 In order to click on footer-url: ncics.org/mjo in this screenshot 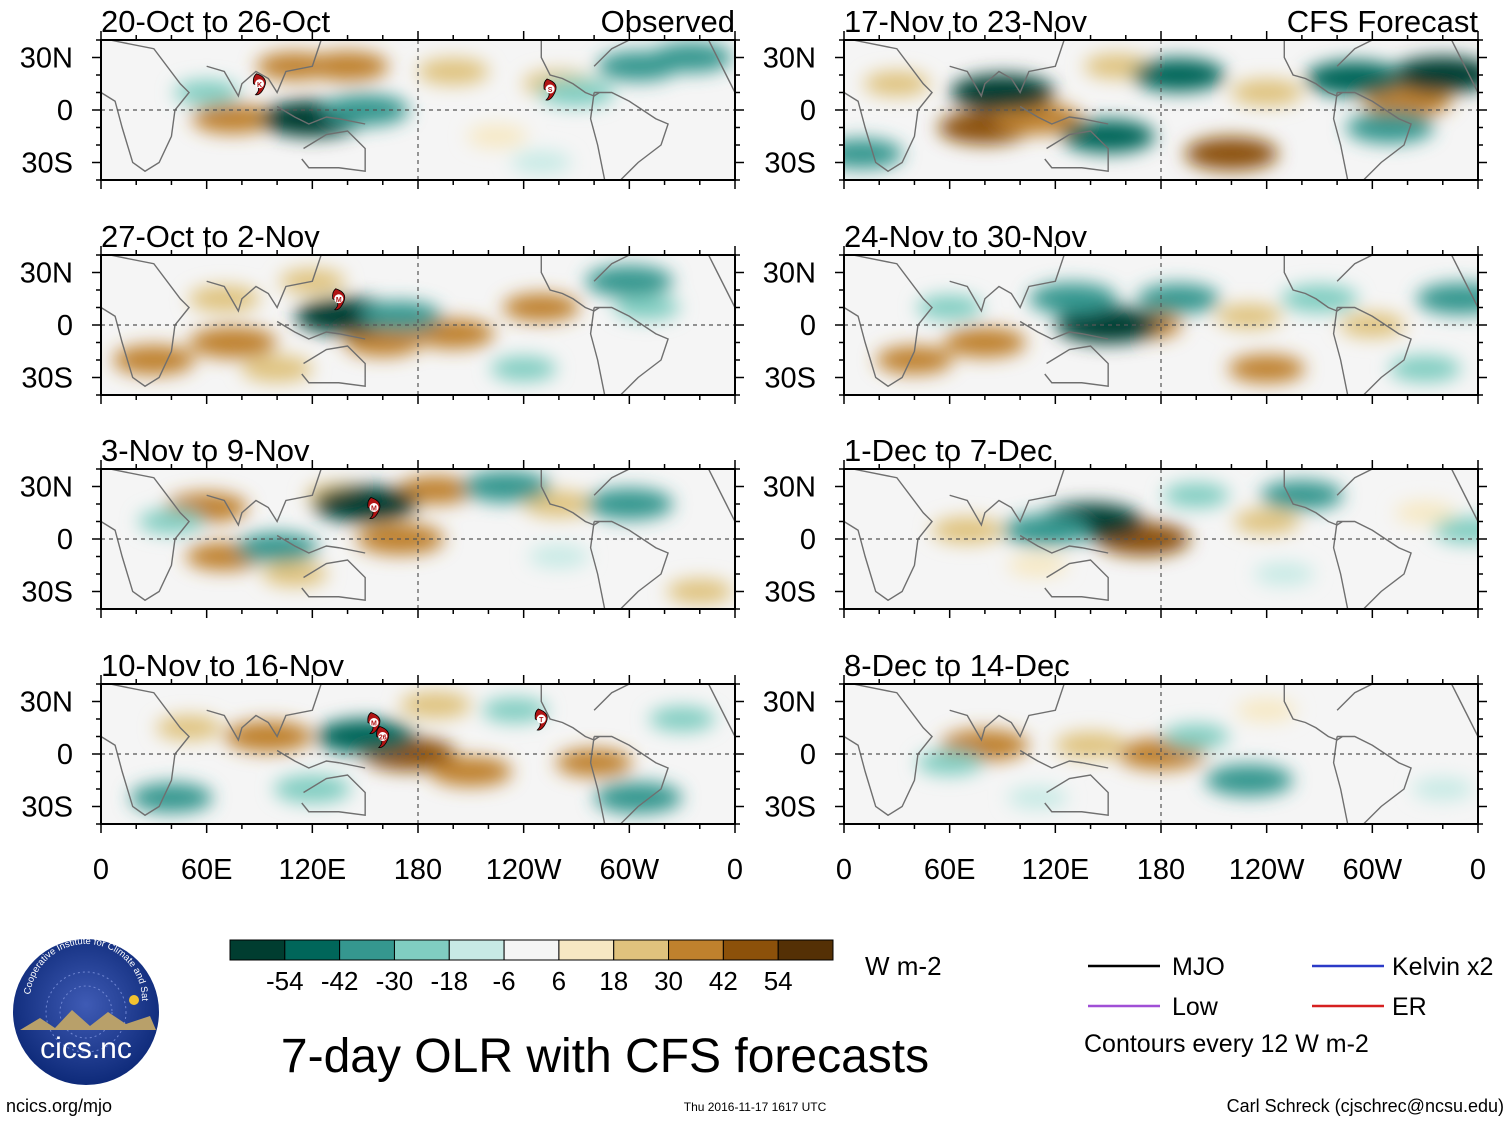, I will do `click(59, 1106)`.